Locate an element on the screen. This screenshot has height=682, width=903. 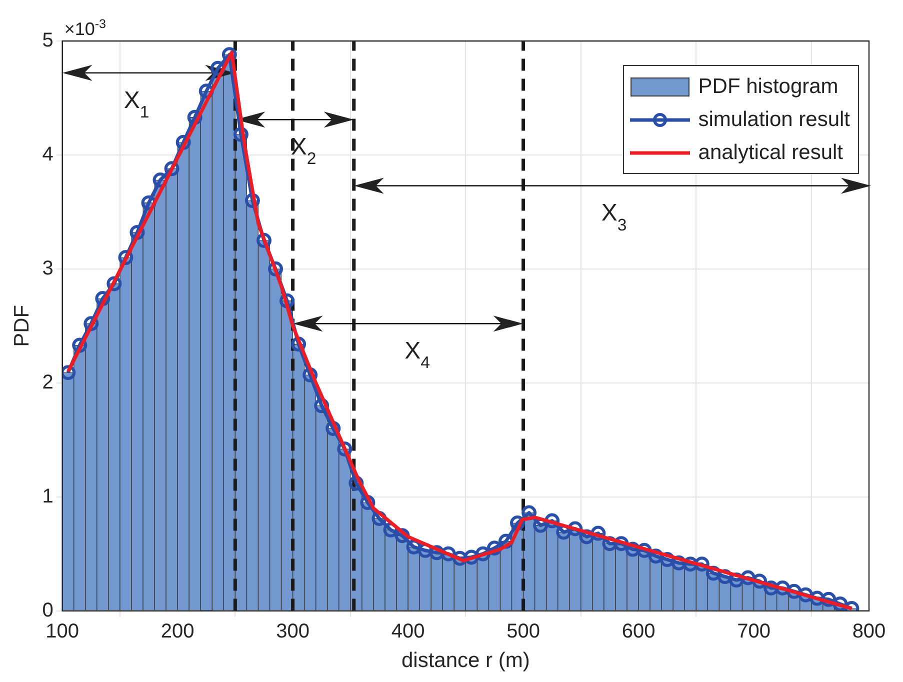
legend-label: PDF histogram is located at coordinates (768, 86).